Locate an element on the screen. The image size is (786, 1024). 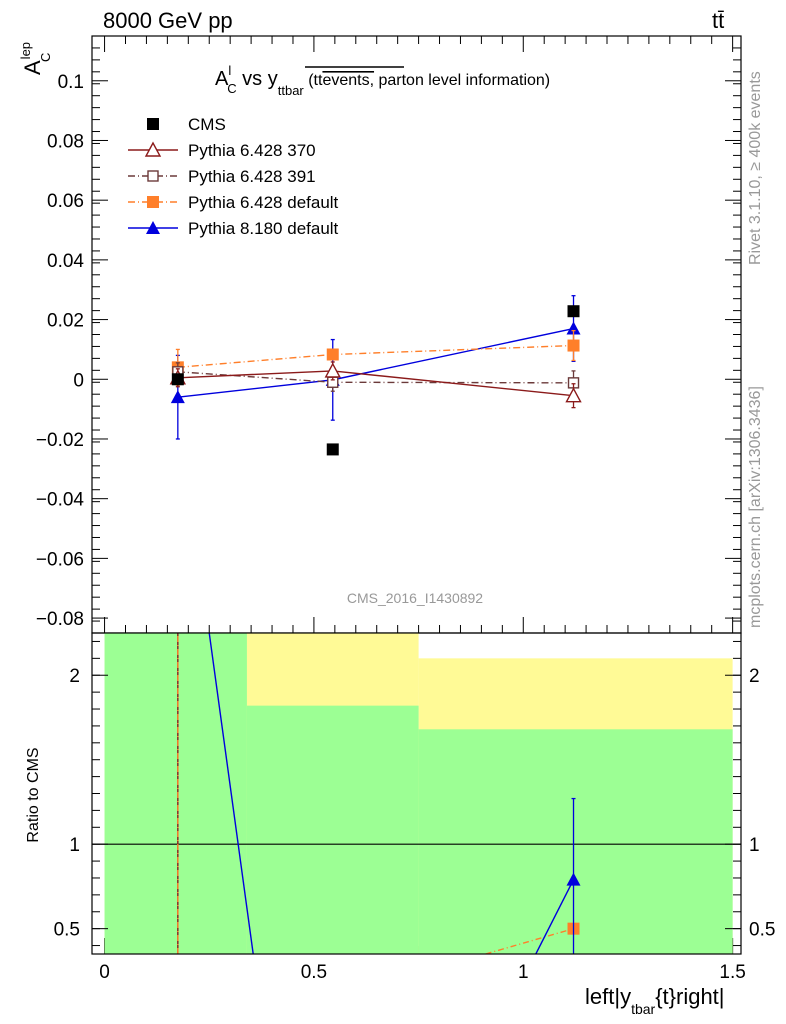
energy-label: 8000 GeV pp is located at coordinates (168, 20).